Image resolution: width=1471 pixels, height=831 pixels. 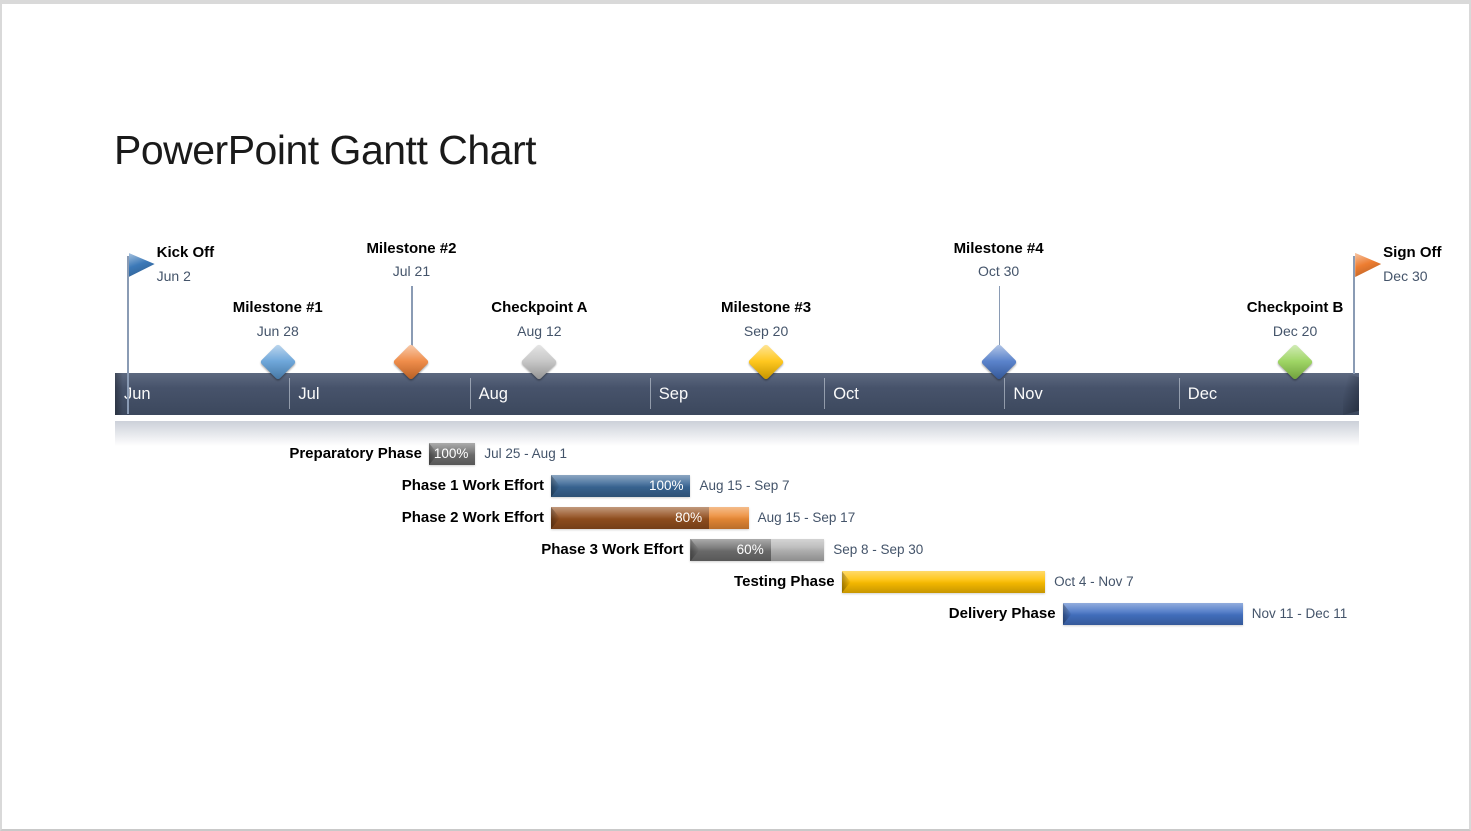 What do you see at coordinates (355, 453) in the screenshot?
I see `task-label: Preparatory Phase` at bounding box center [355, 453].